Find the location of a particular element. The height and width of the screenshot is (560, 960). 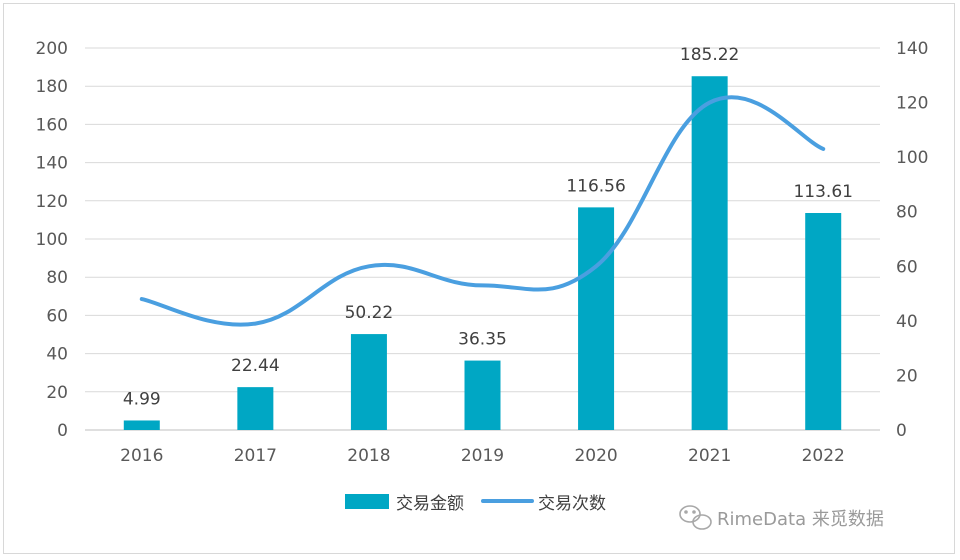

left-tick-label: 200 is located at coordinates (52, 49).